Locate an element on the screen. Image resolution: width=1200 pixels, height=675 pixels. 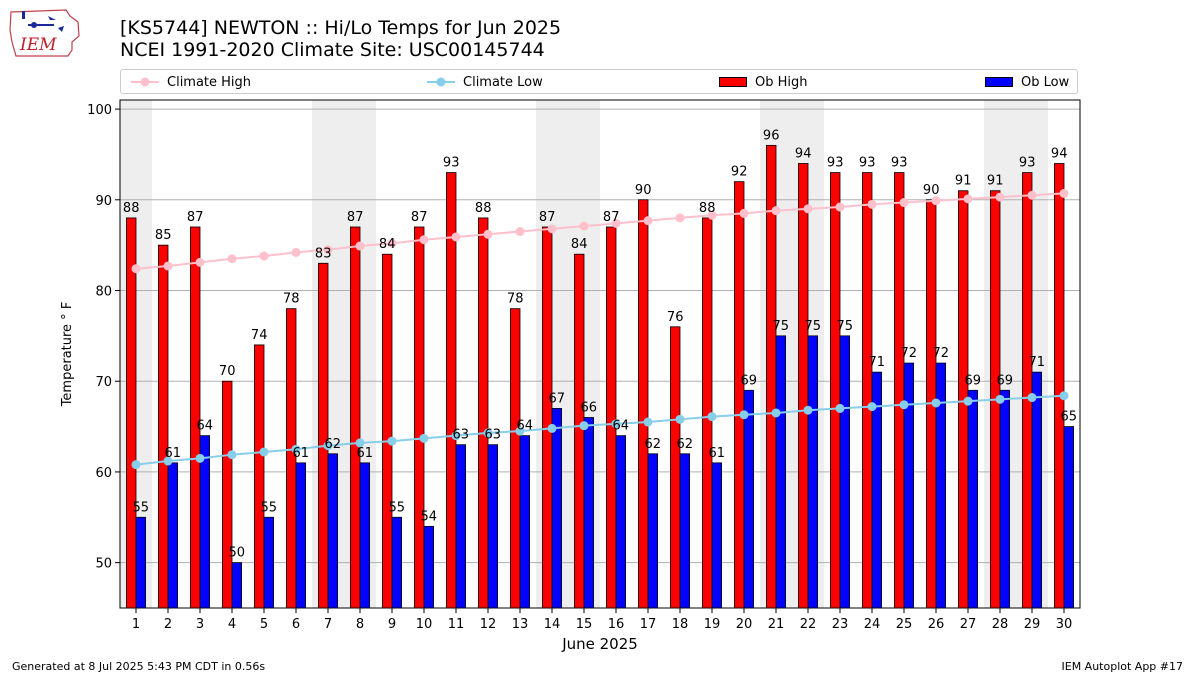
x-tick-label: 20 is located at coordinates (744, 624).